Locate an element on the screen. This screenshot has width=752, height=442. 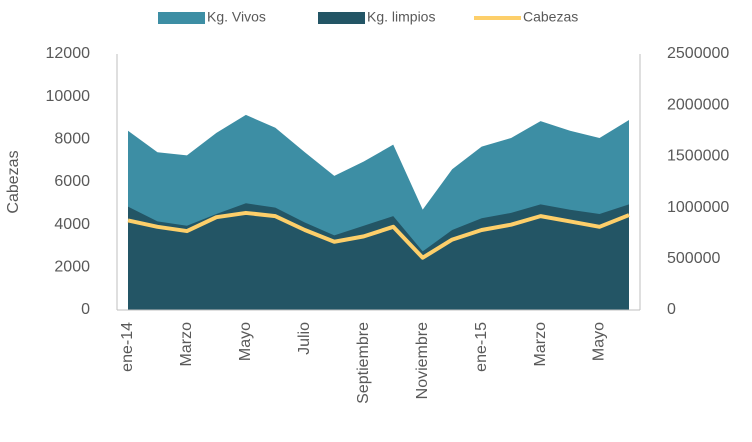
x-tick-label: ene-15 is located at coordinates (481, 347).